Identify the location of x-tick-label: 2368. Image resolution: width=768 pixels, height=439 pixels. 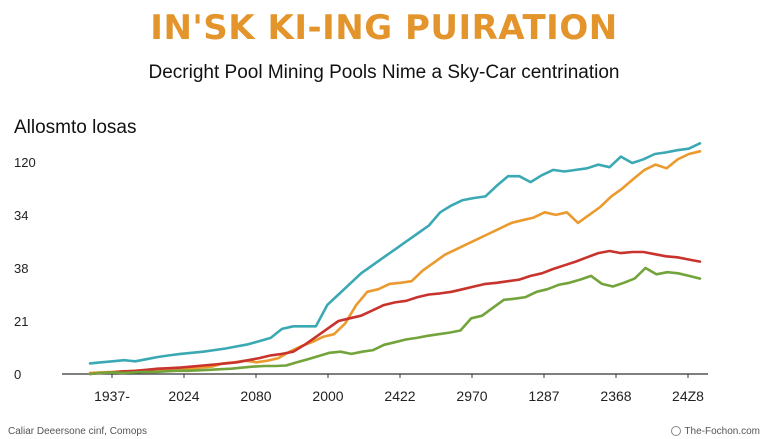
(615, 396).